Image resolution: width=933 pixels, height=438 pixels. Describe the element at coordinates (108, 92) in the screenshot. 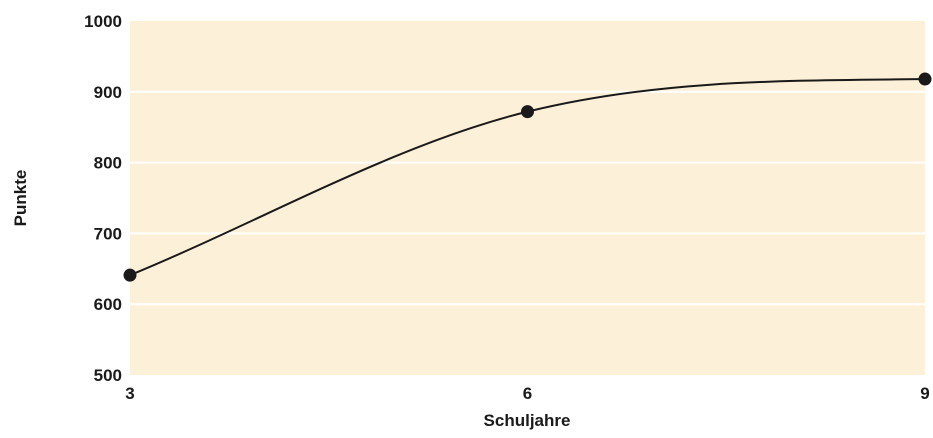

I see `y-tick-label: 900` at that location.